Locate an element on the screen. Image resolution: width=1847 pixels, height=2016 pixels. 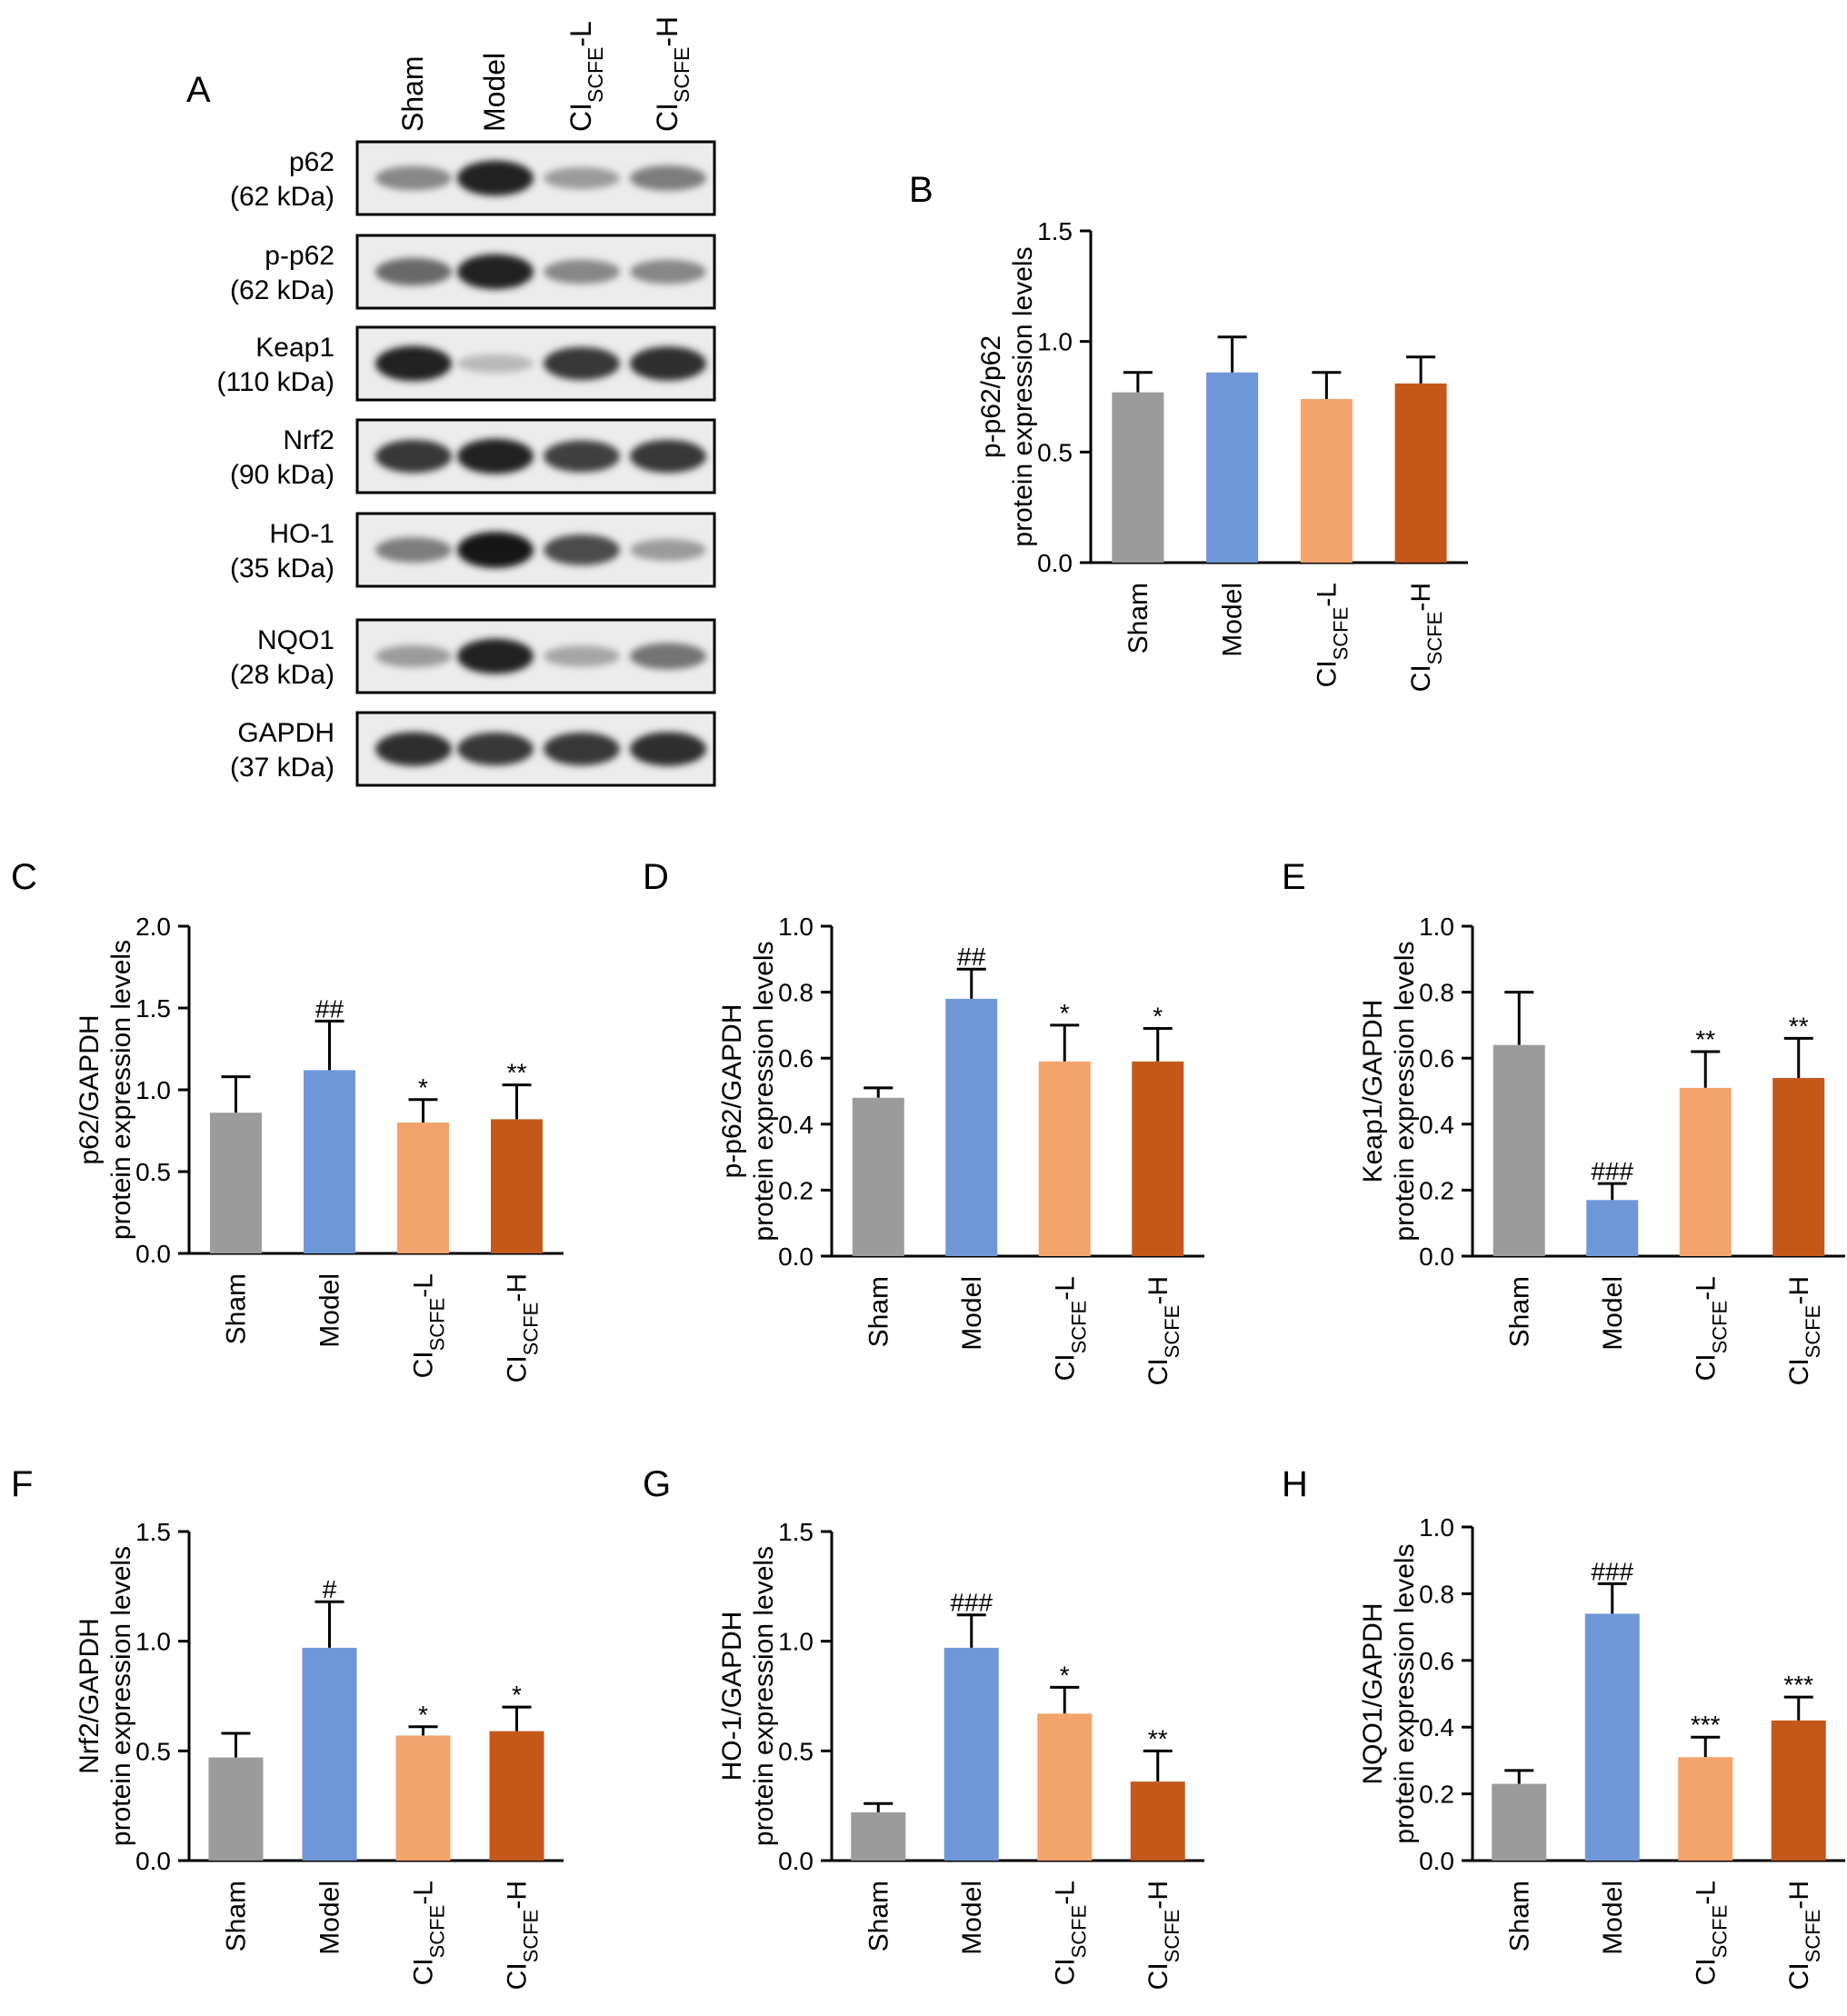
blot-row-ho-1: HO-1 (35 kDa) is located at coordinates (473, 550).